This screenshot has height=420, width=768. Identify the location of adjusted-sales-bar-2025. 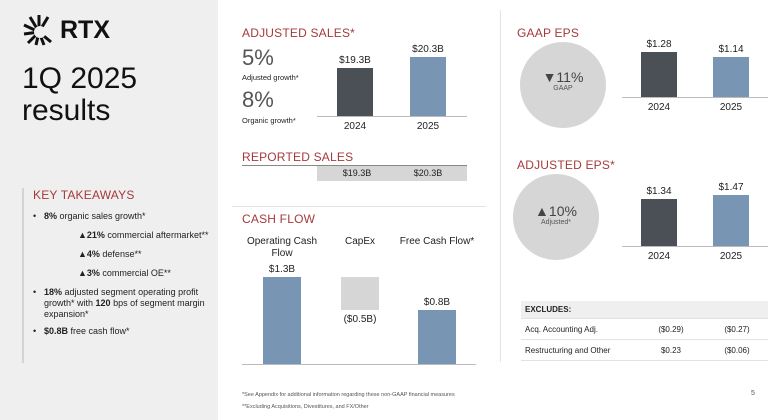
(428, 86).